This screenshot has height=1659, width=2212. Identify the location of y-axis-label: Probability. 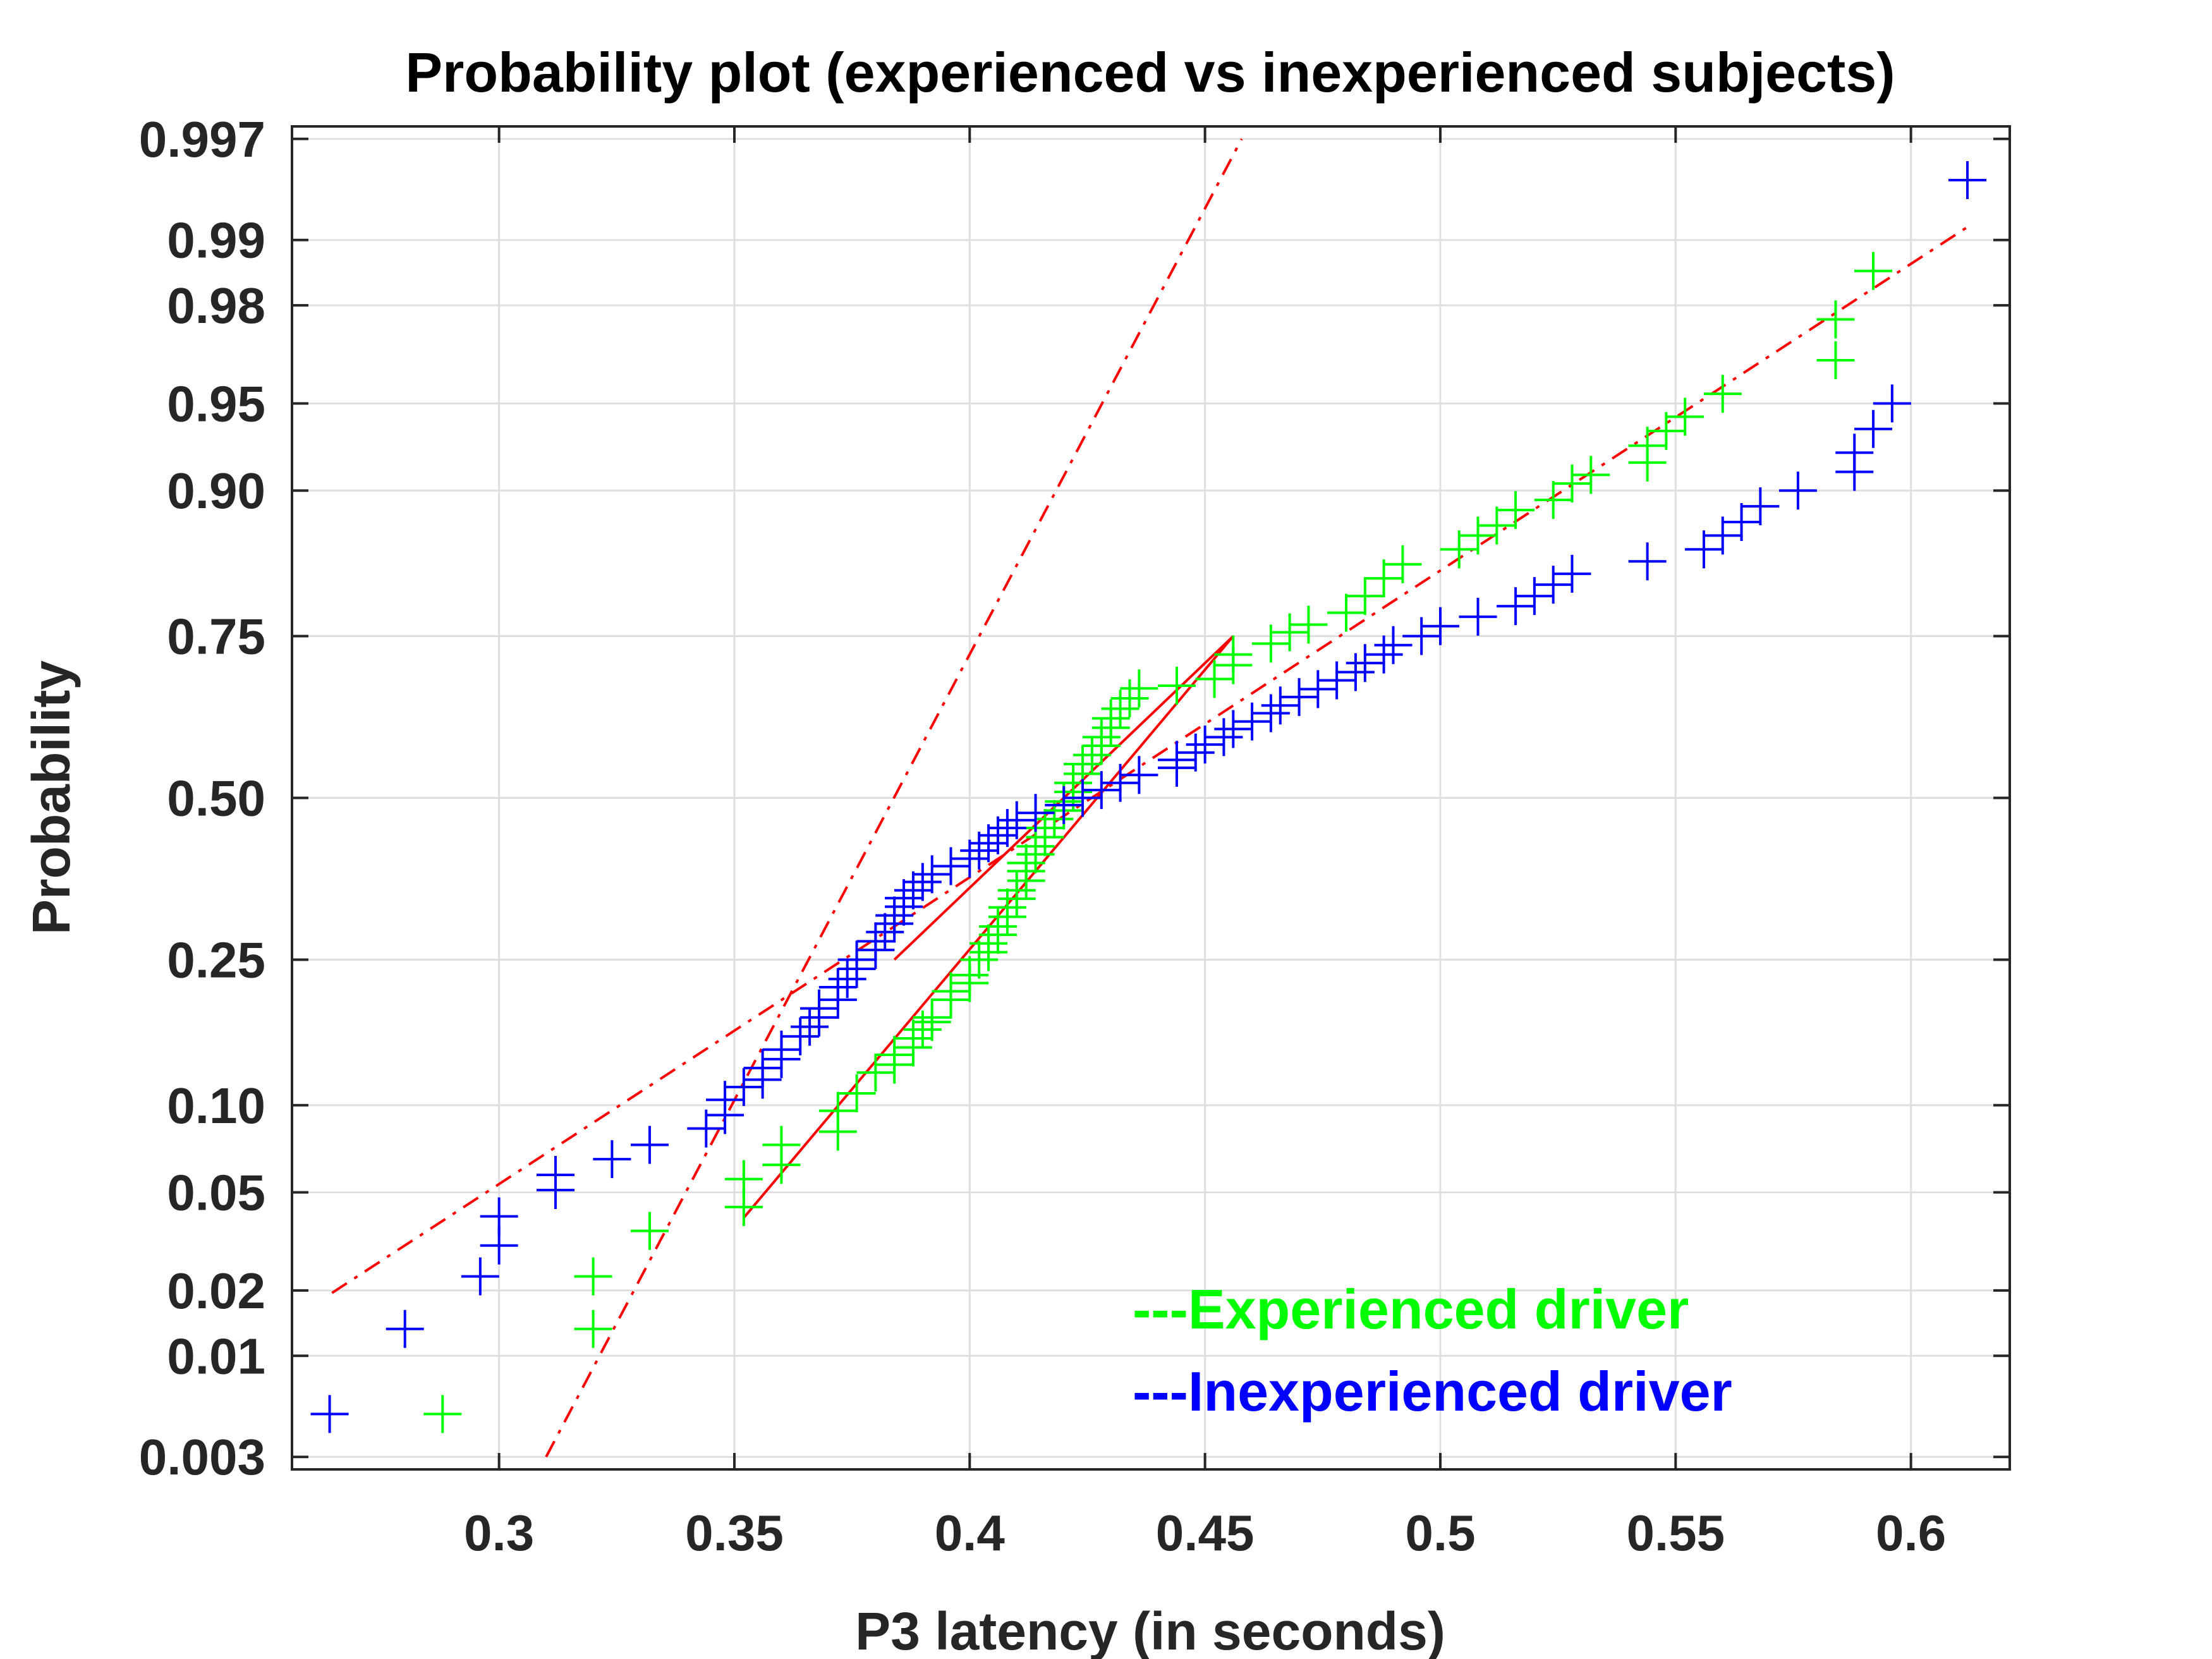
(51, 797).